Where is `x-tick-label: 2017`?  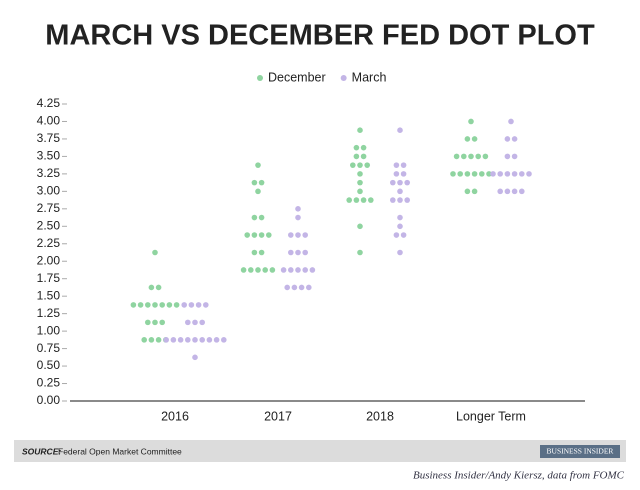 x-tick-label: 2017 is located at coordinates (278, 416).